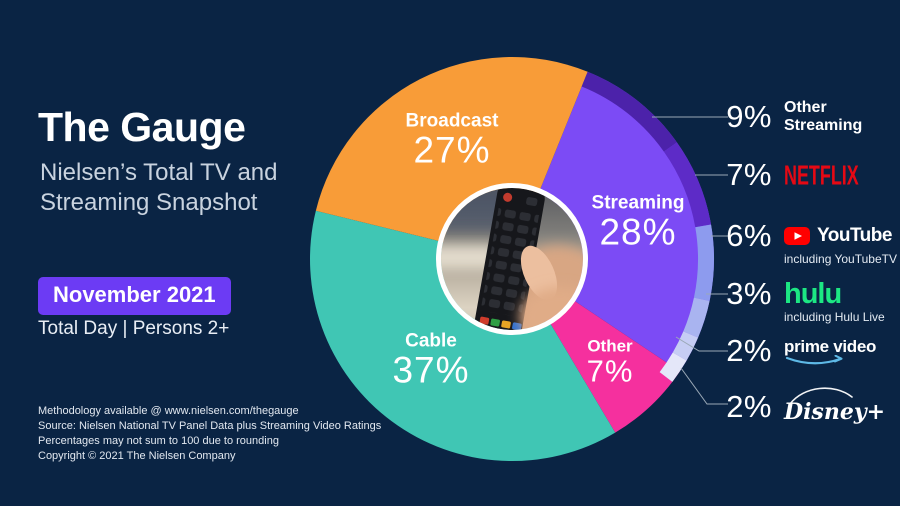 This screenshot has height=506, width=900. Describe the element at coordinates (814, 360) in the screenshot. I see `prime-smile-icon` at that location.